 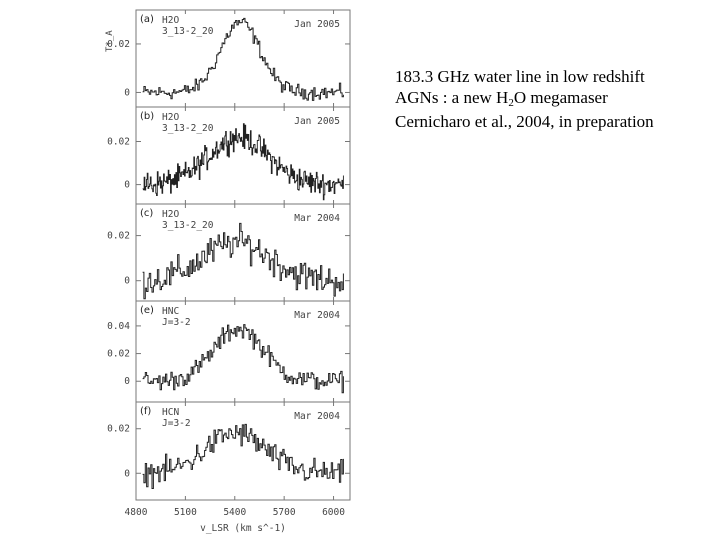 I want to click on y-axis-label: T*_A, so click(x=110, y=41).